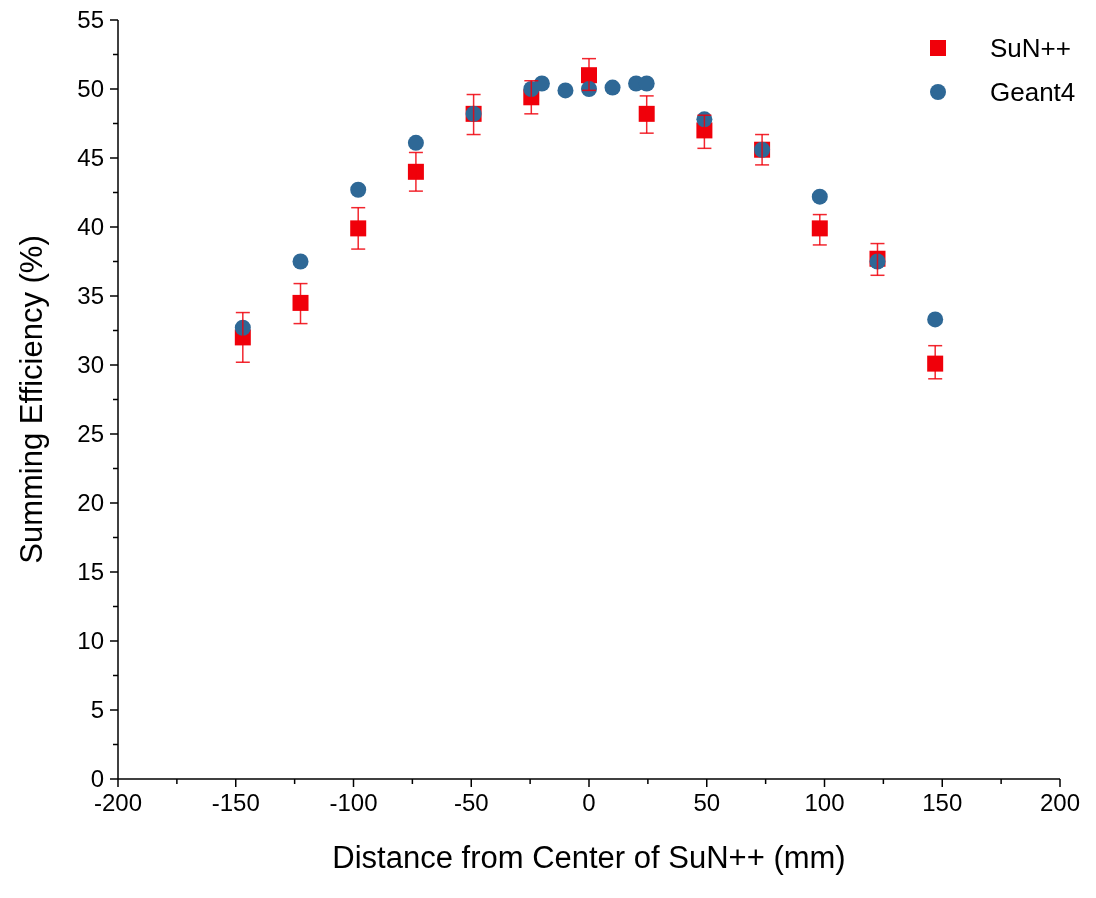 This screenshot has height=898, width=1096. Describe the element at coordinates (97, 710) in the screenshot. I see `y-tick-label: 5` at that location.